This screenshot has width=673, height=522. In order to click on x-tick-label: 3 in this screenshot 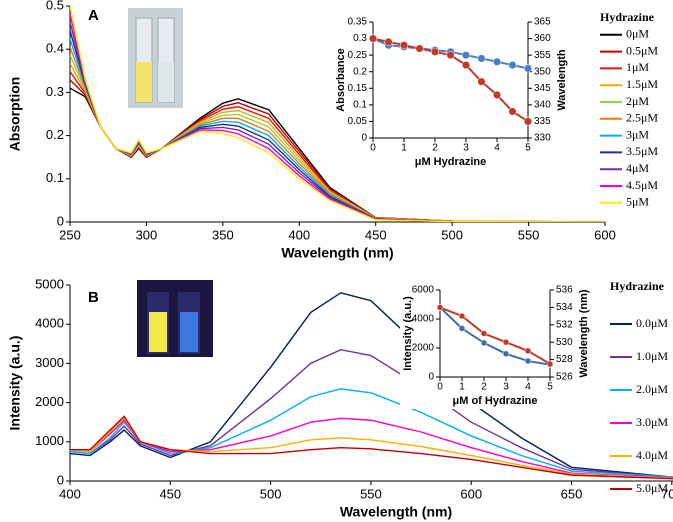, I will do `click(466, 148)`.